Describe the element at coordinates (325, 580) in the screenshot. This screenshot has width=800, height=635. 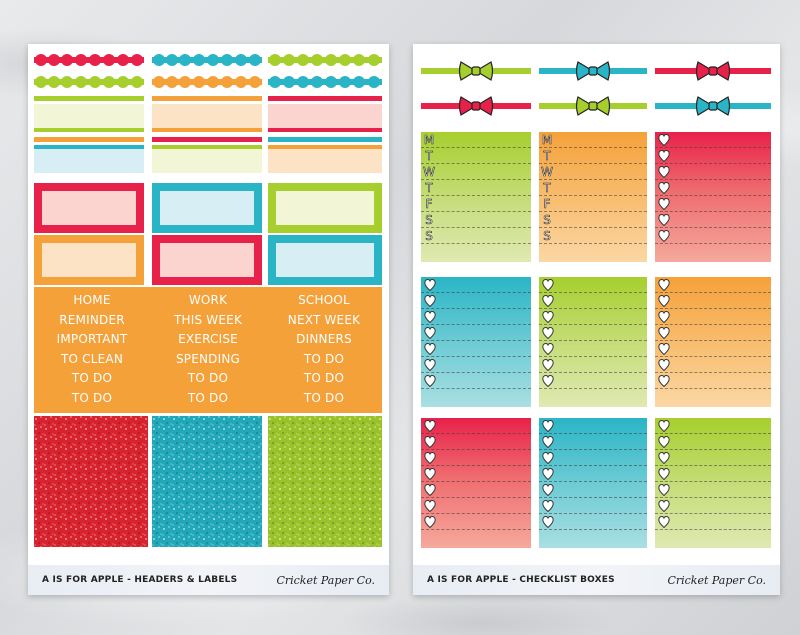
I see `brand-logo: Cricket Paper Co.` at that location.